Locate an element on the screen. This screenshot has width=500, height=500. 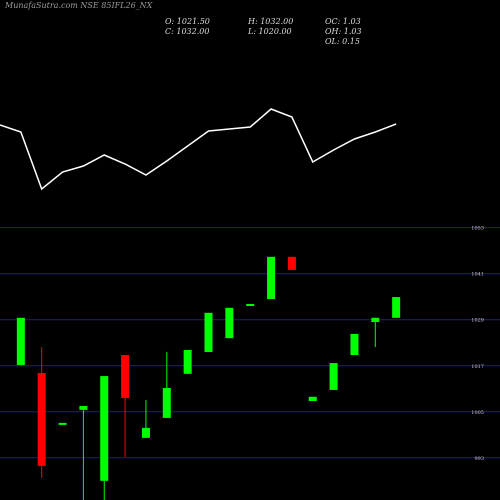
info-open: O: 1021.50 is located at coordinates (187, 21).